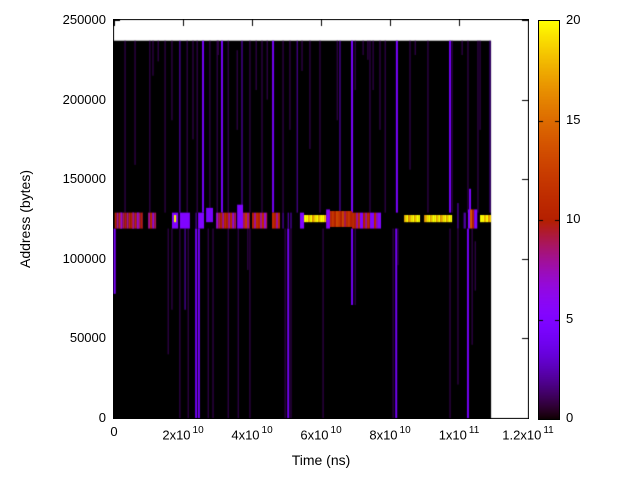 This screenshot has height=480, width=640. I want to click on colorbar-tick-label: 10, so click(573, 218).